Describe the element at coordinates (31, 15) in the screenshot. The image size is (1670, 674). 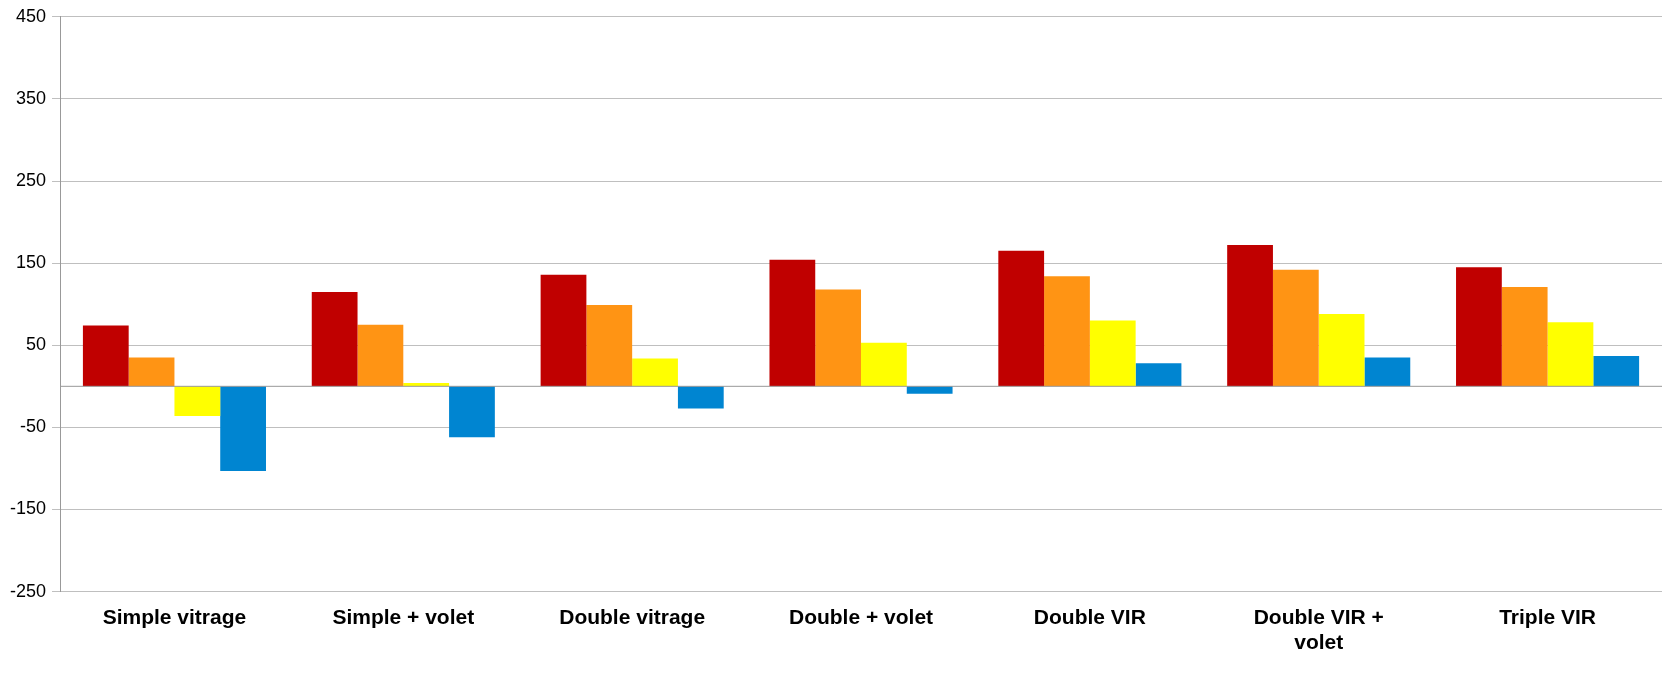
I see `y-tick-label: 450` at that location.